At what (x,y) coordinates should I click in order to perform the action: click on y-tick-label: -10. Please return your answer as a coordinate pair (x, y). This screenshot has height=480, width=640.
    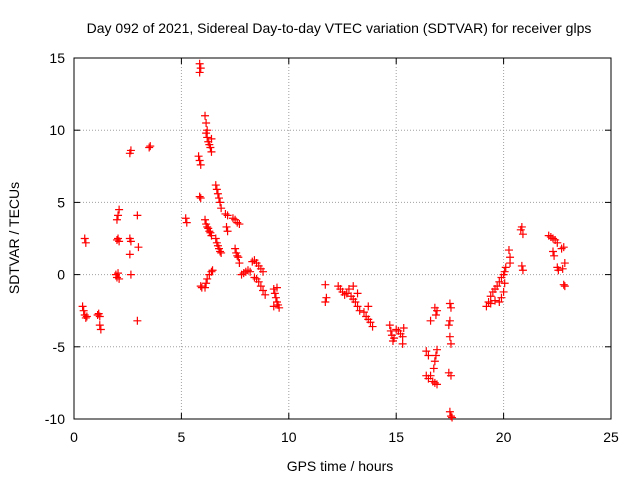
    Looking at the image, I should click on (55, 419).